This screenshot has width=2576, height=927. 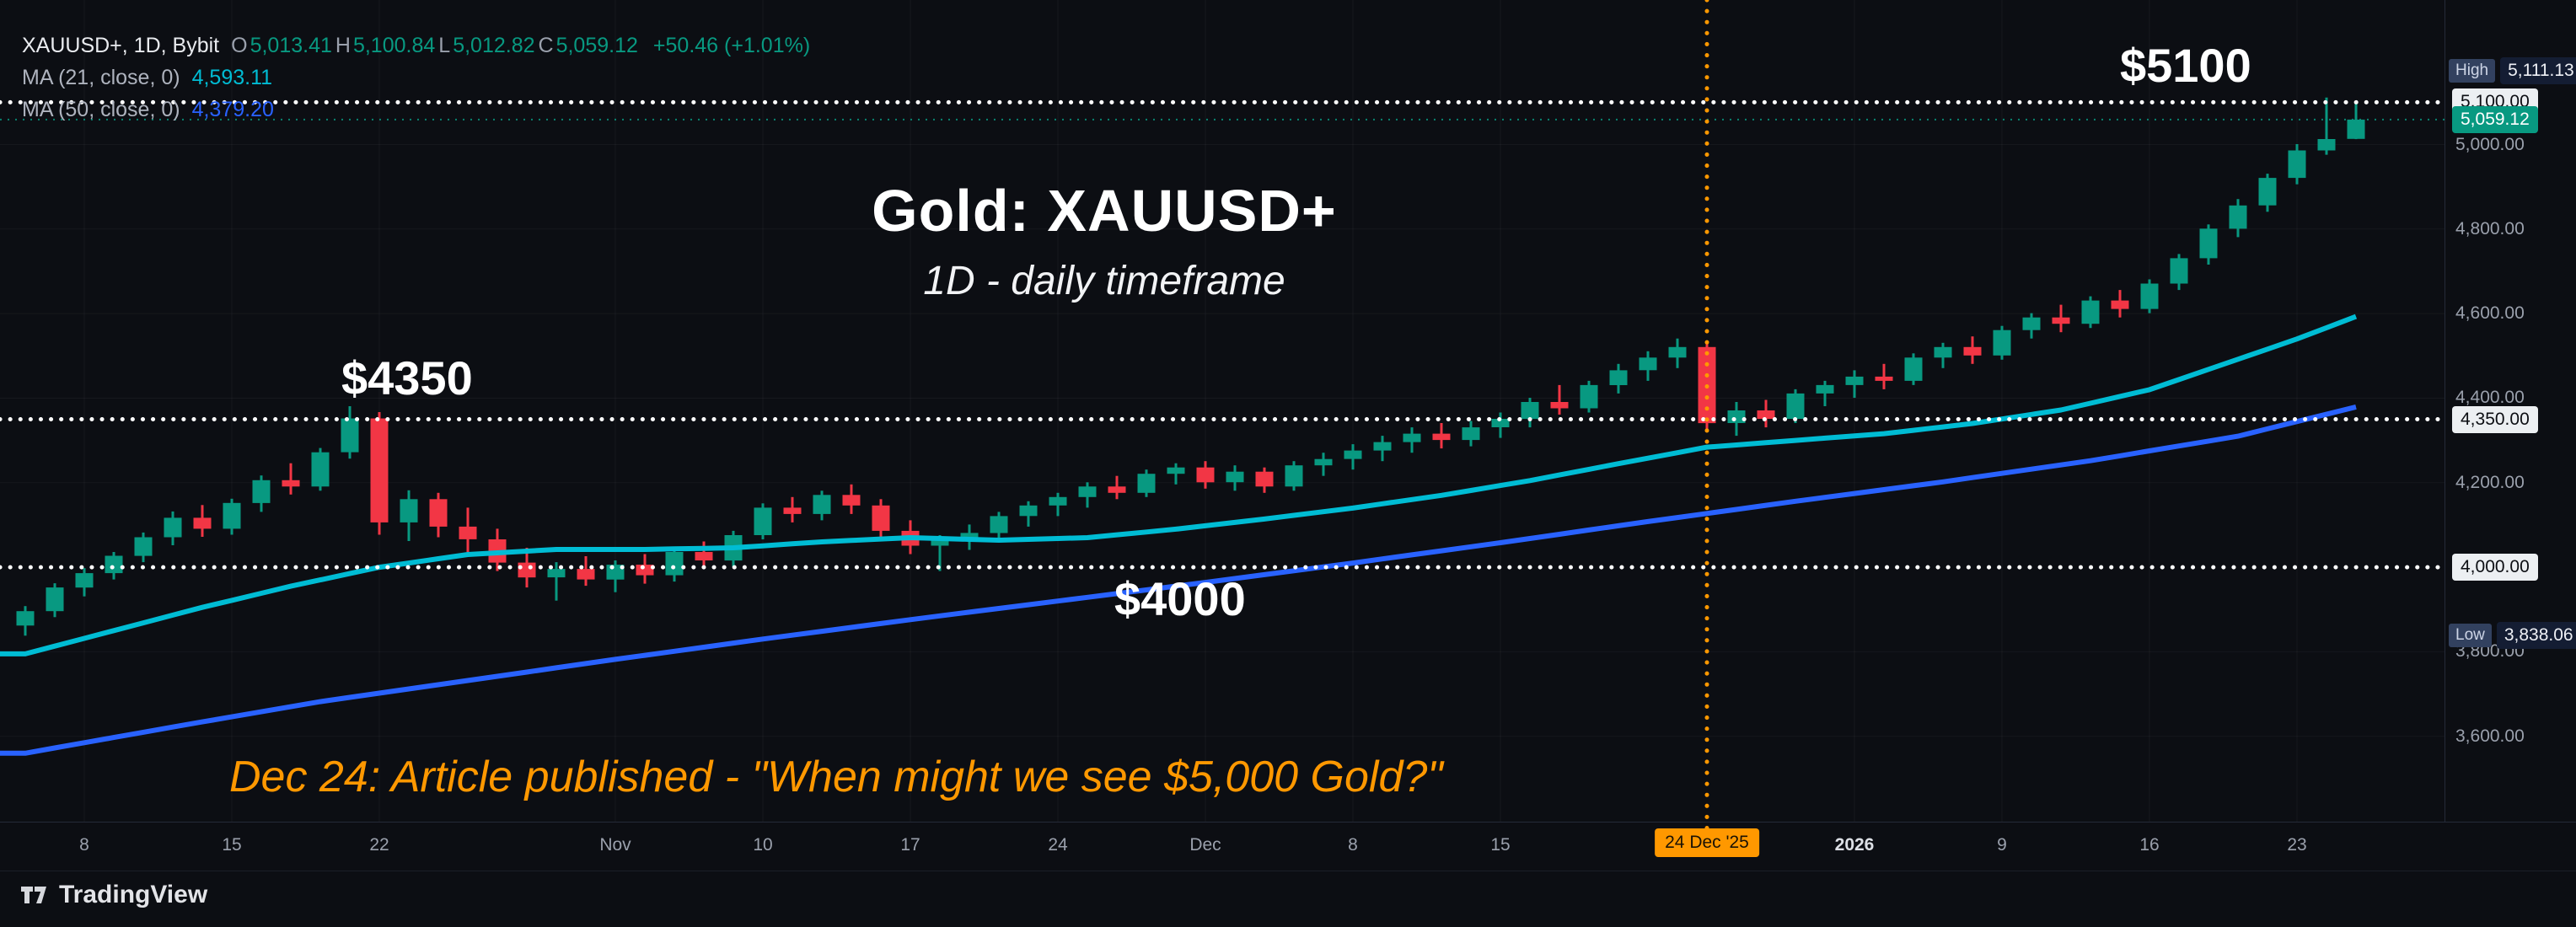 I want to click on chart-title-text: Gold: XAUUSD+, so click(x=1104, y=211).